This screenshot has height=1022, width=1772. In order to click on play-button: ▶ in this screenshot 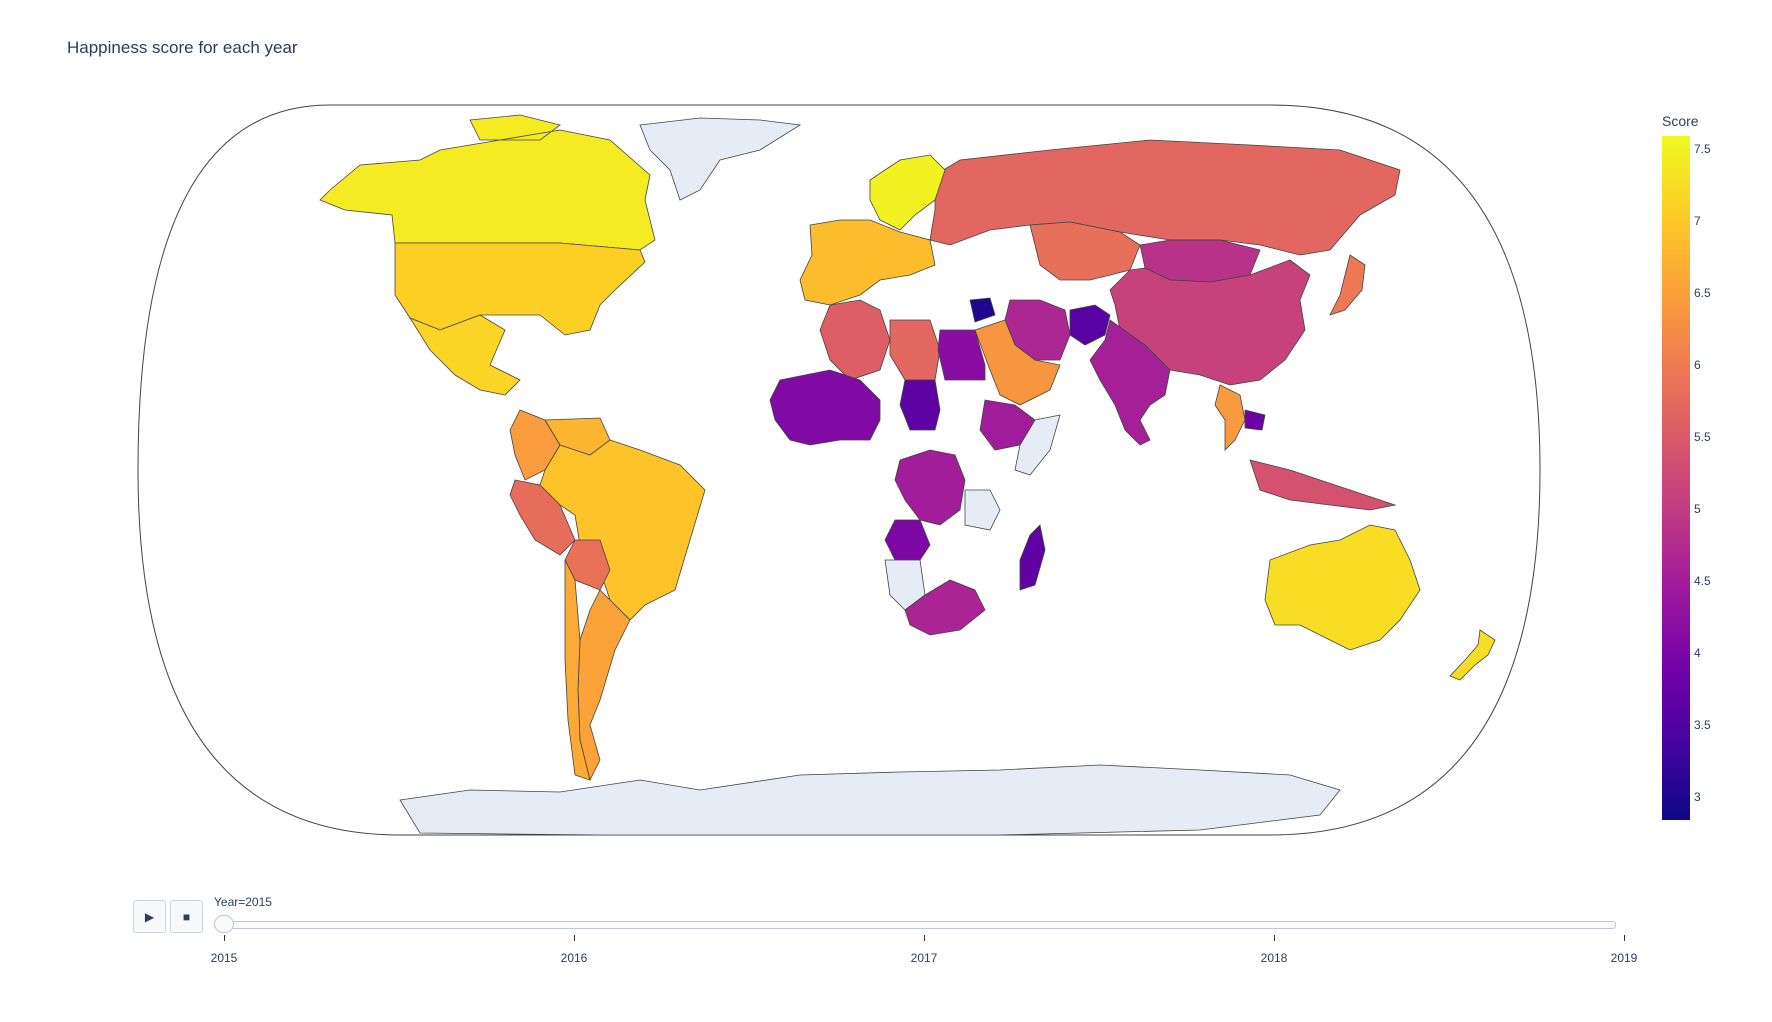, I will do `click(149, 916)`.